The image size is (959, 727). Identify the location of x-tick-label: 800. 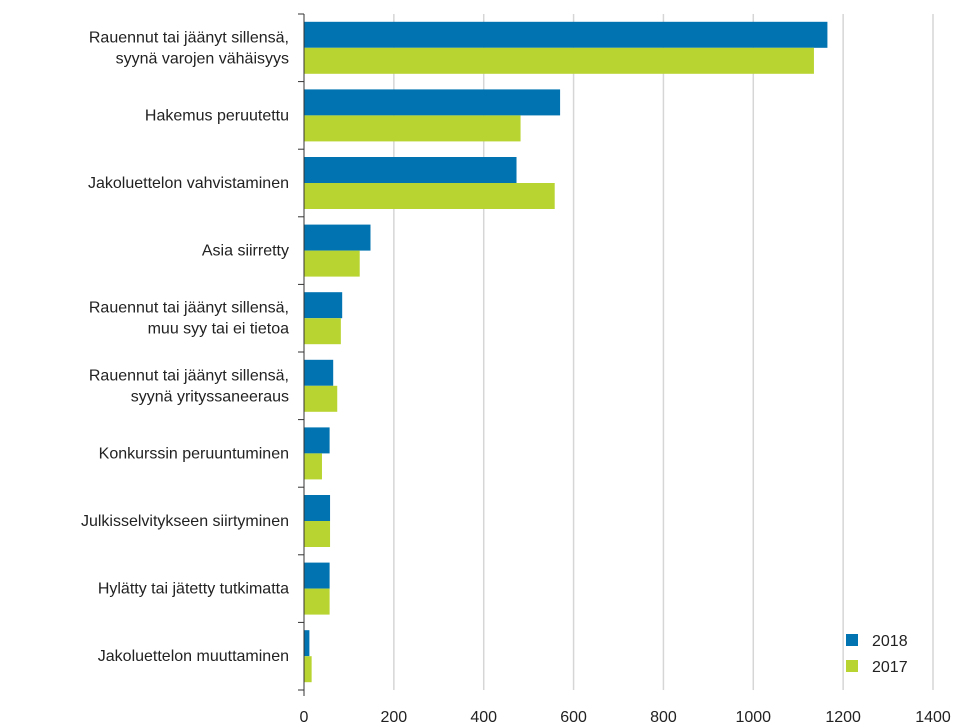
(663, 717).